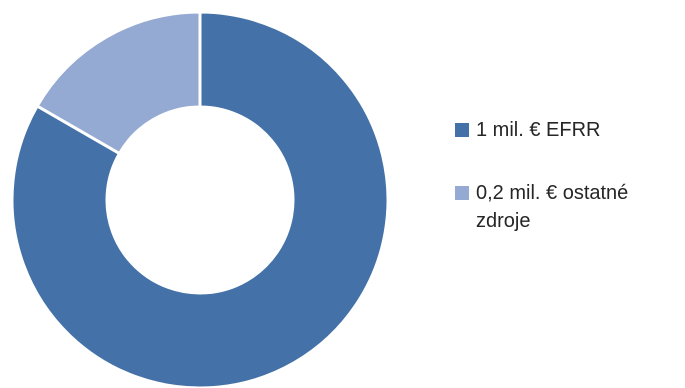 This screenshot has width=685, height=388. What do you see at coordinates (538, 130) in the screenshot?
I see `legend-label-efrr: 1 mil. € EFRR` at bounding box center [538, 130].